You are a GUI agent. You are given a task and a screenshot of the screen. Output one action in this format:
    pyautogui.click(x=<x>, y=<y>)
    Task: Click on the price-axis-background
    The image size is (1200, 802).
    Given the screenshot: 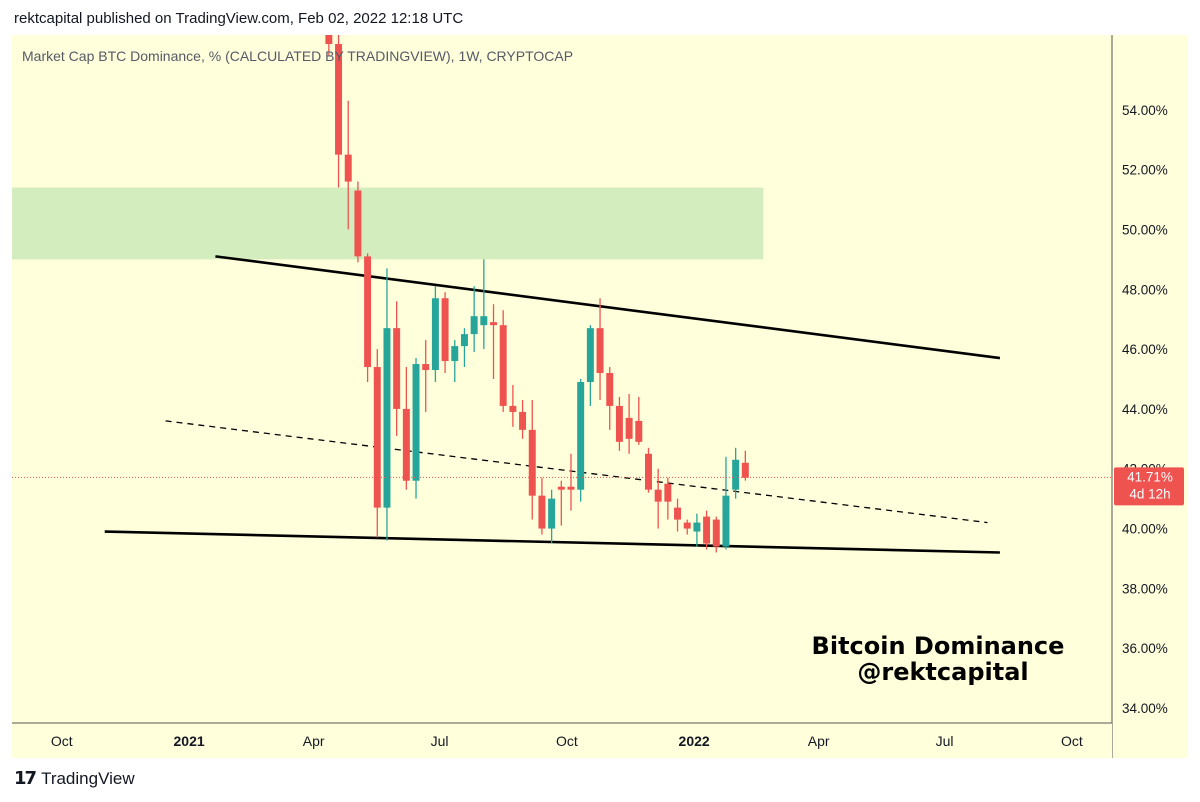 What is the action you would take?
    pyautogui.click(x=1150, y=396)
    